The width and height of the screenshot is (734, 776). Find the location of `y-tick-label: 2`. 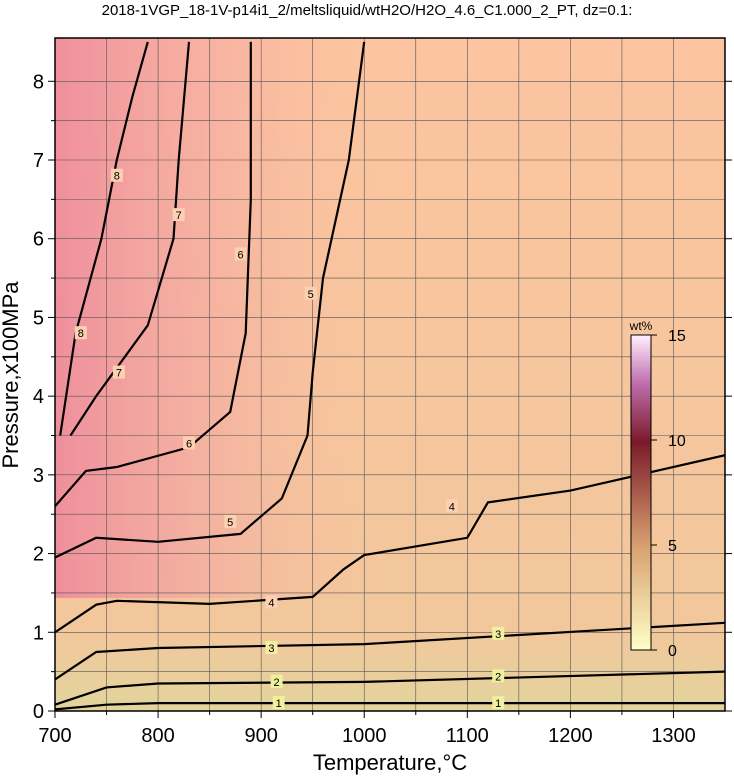

y-tick-label: 2 is located at coordinates (38, 555).